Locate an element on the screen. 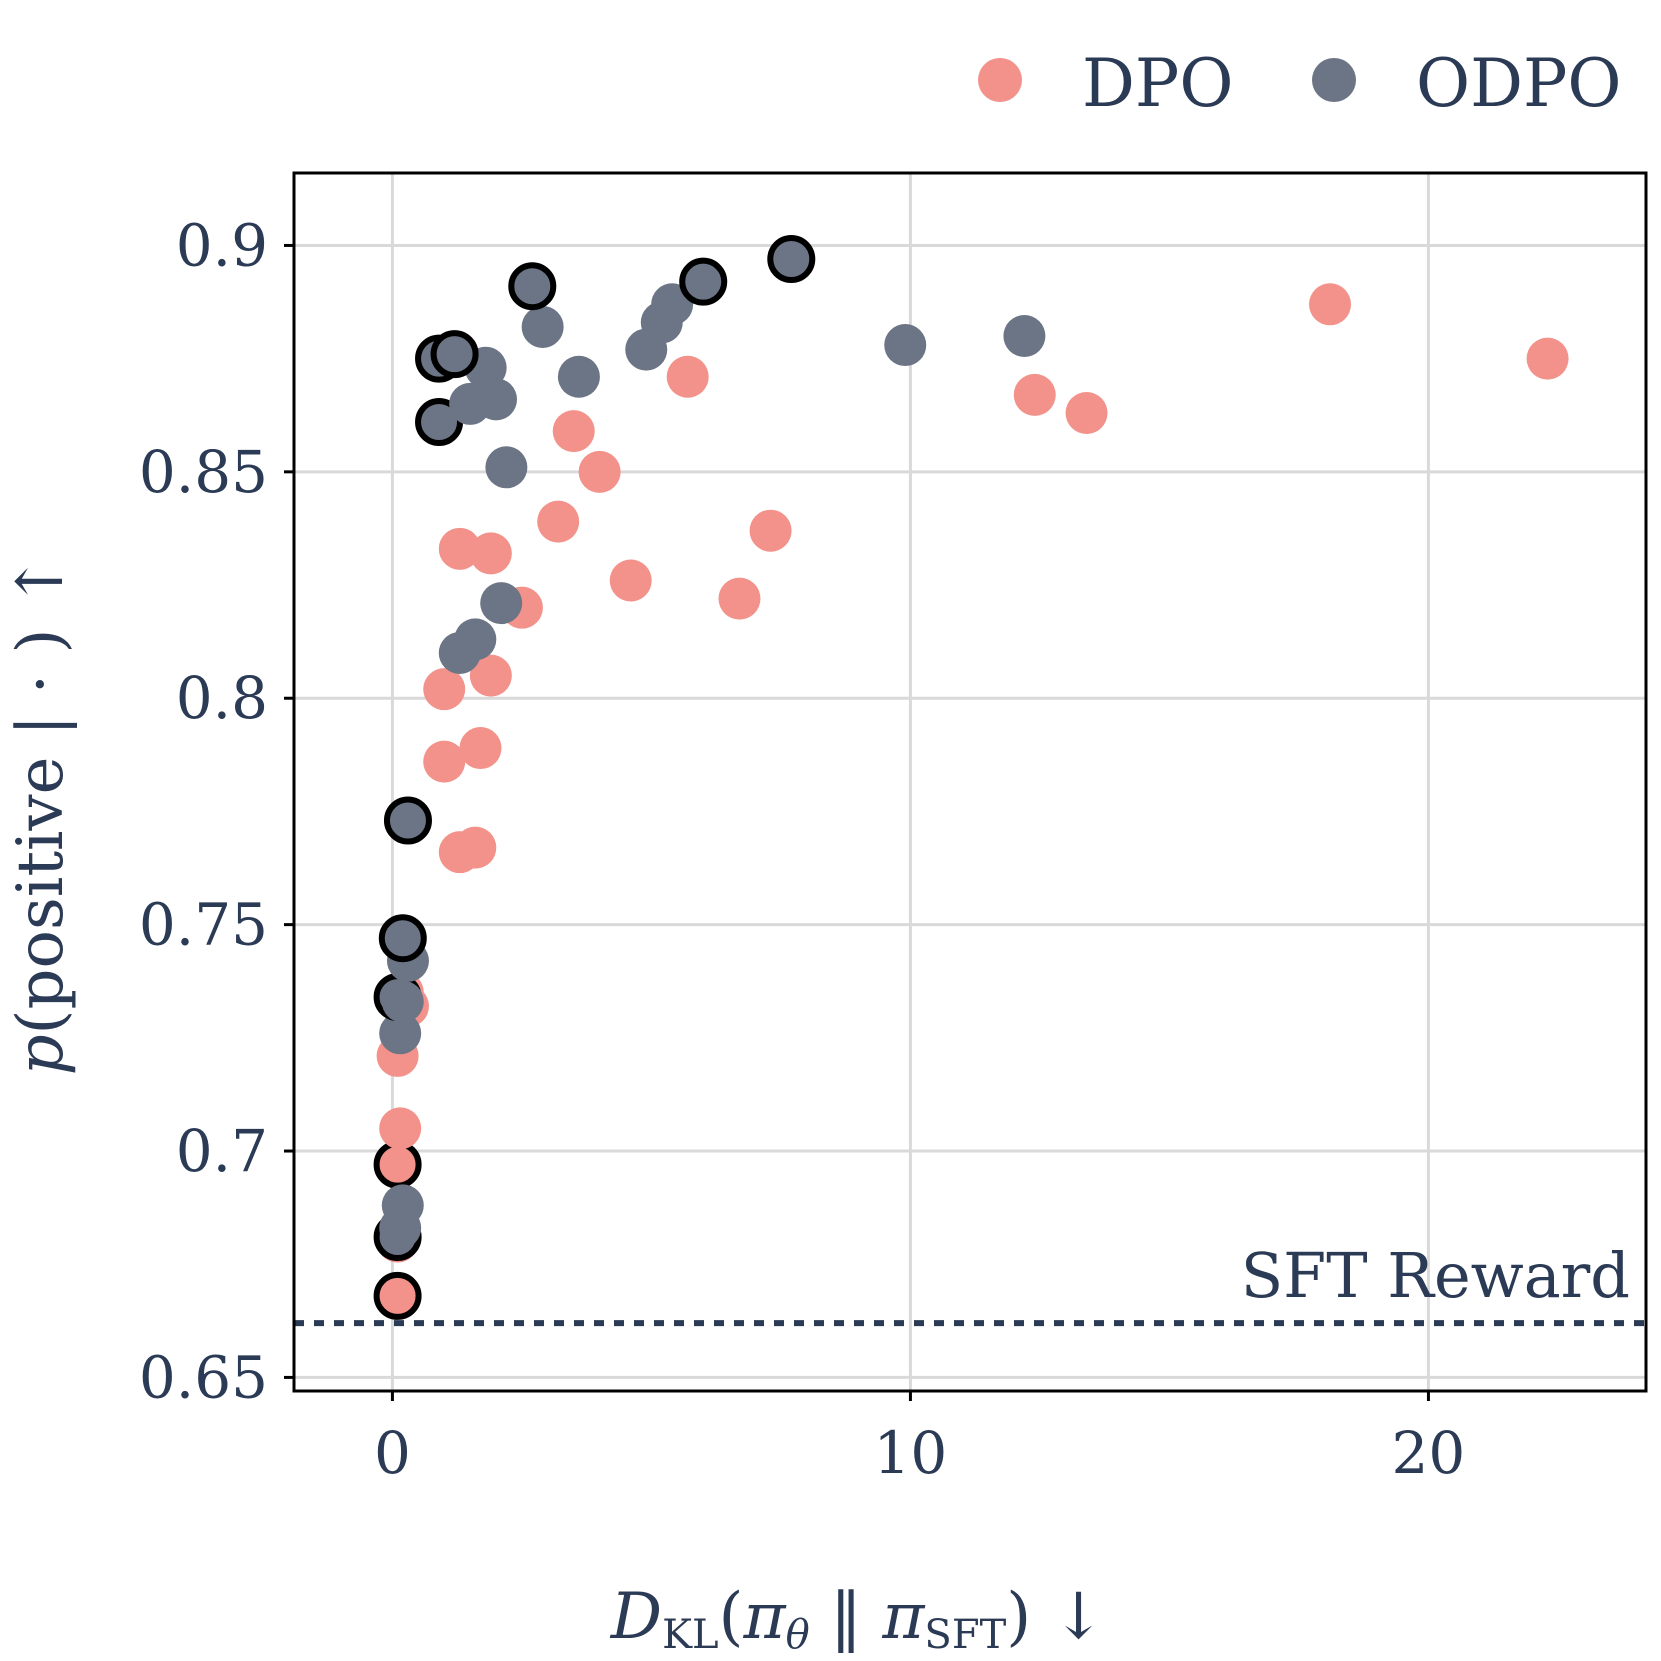  x-tick-label: 0 is located at coordinates (392, 1453).